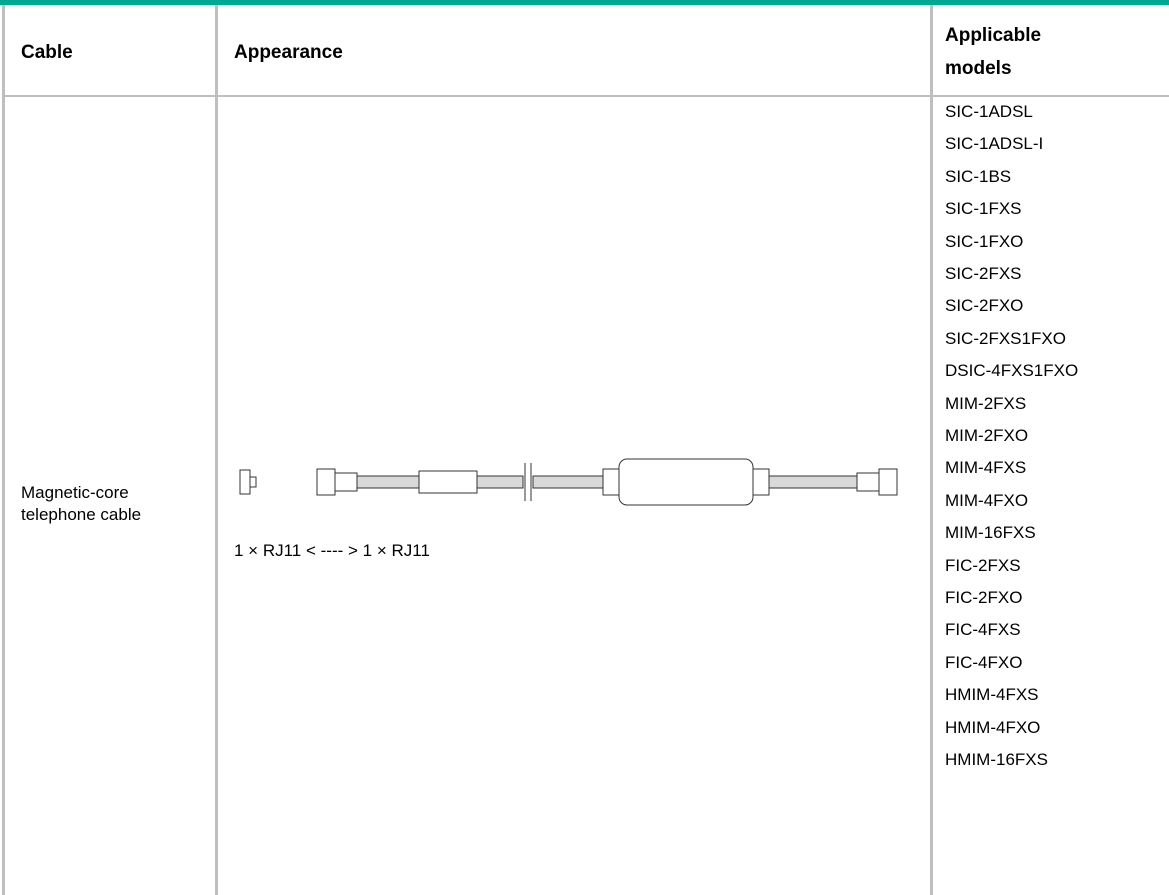  Describe the element at coordinates (987, 500) in the screenshot. I see `model-name: MIM-4FXO` at that location.